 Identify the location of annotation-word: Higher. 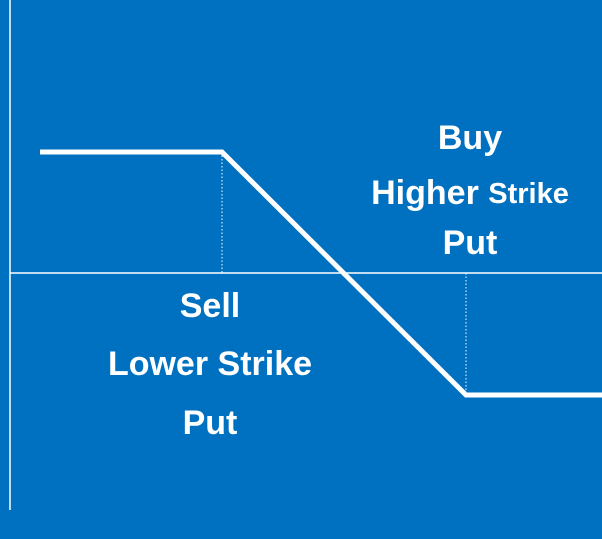
(425, 193).